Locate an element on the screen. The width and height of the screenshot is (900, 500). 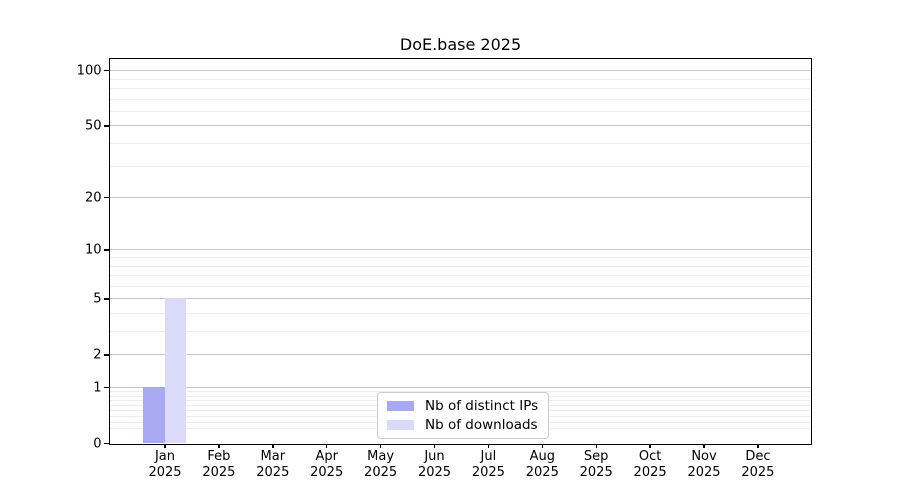
x-tick-label: Jun 2025 is located at coordinates (435, 464).